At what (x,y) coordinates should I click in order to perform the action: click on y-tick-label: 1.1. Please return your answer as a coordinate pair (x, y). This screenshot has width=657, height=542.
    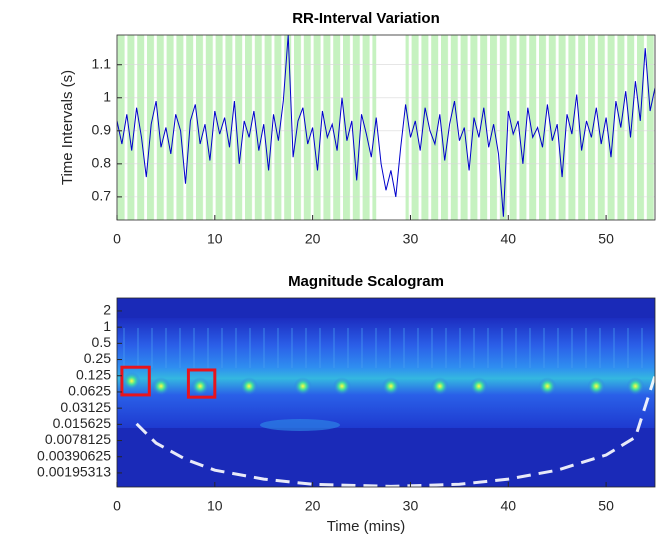
    Looking at the image, I should click on (102, 63).